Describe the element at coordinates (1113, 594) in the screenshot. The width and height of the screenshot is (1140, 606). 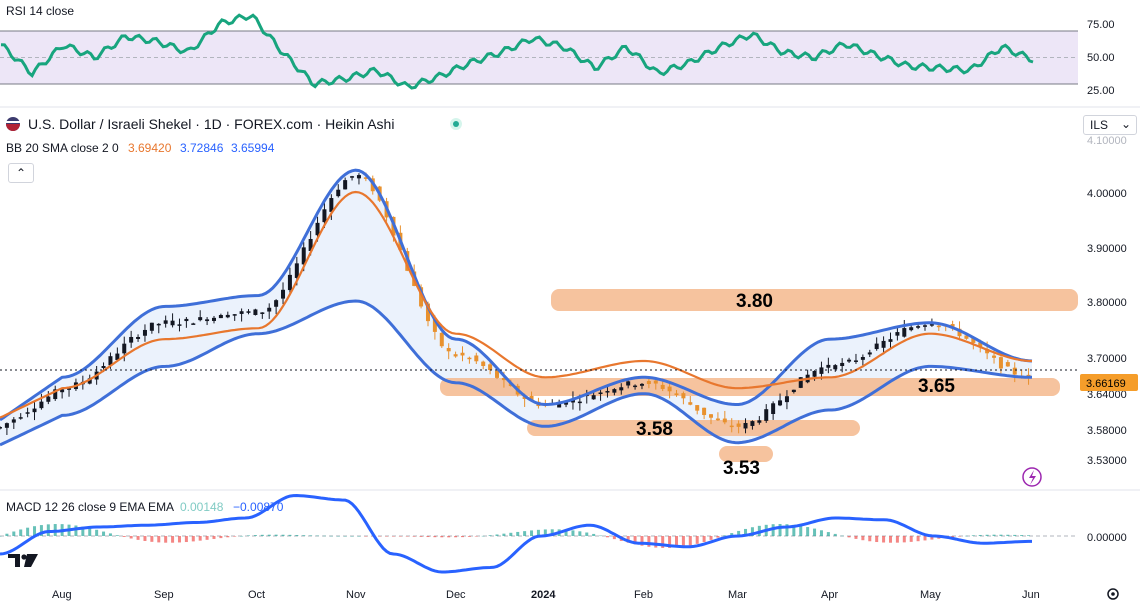
I see `settings-gear-icon` at that location.